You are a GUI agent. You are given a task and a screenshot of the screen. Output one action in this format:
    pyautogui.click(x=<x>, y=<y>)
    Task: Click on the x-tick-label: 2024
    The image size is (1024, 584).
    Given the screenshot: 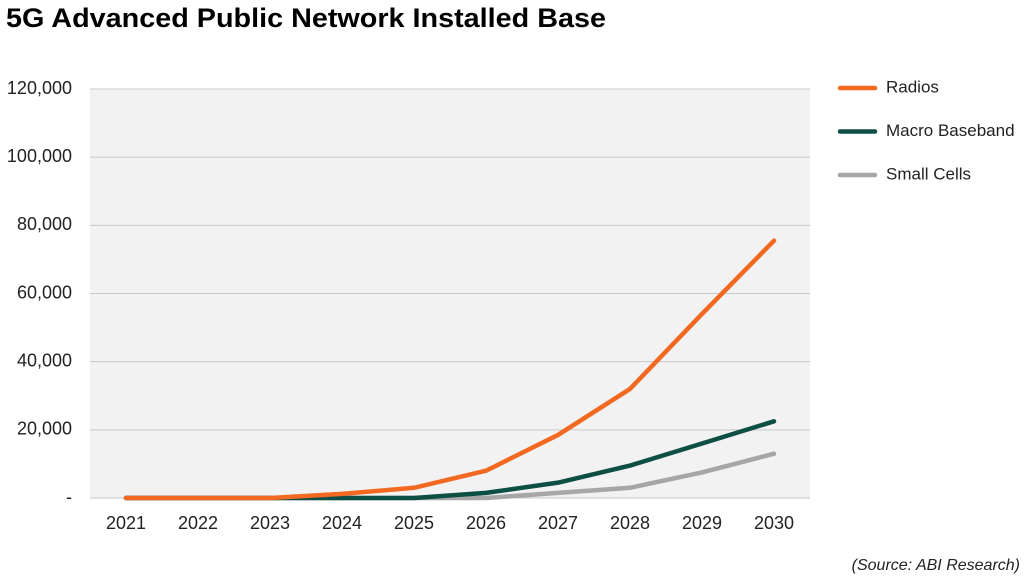 What is the action you would take?
    pyautogui.click(x=342, y=523)
    